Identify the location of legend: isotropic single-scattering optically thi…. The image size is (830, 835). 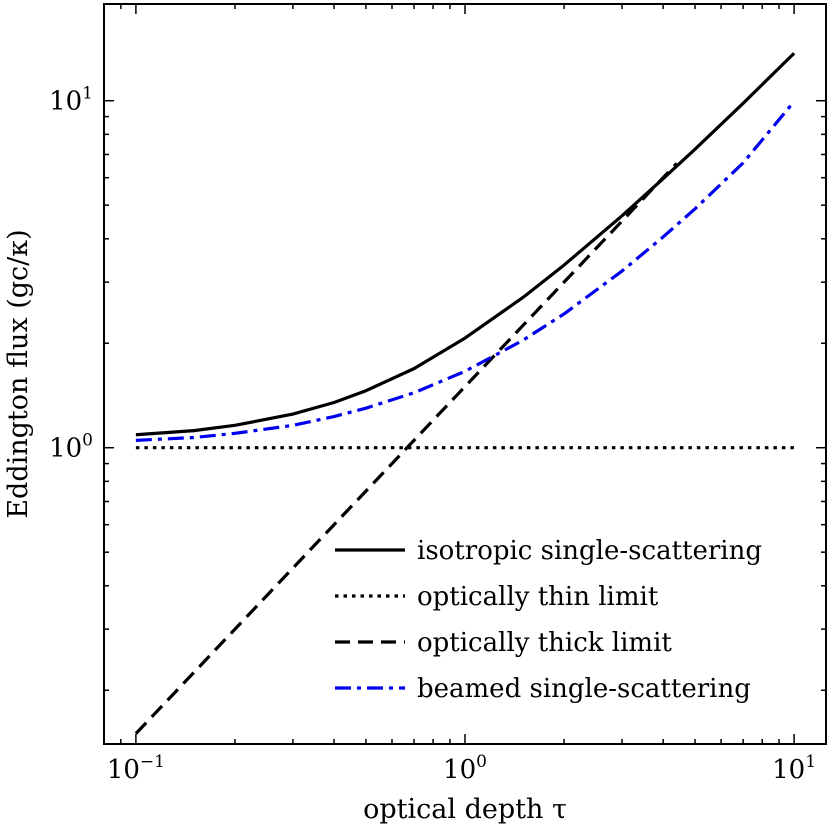
(548, 620).